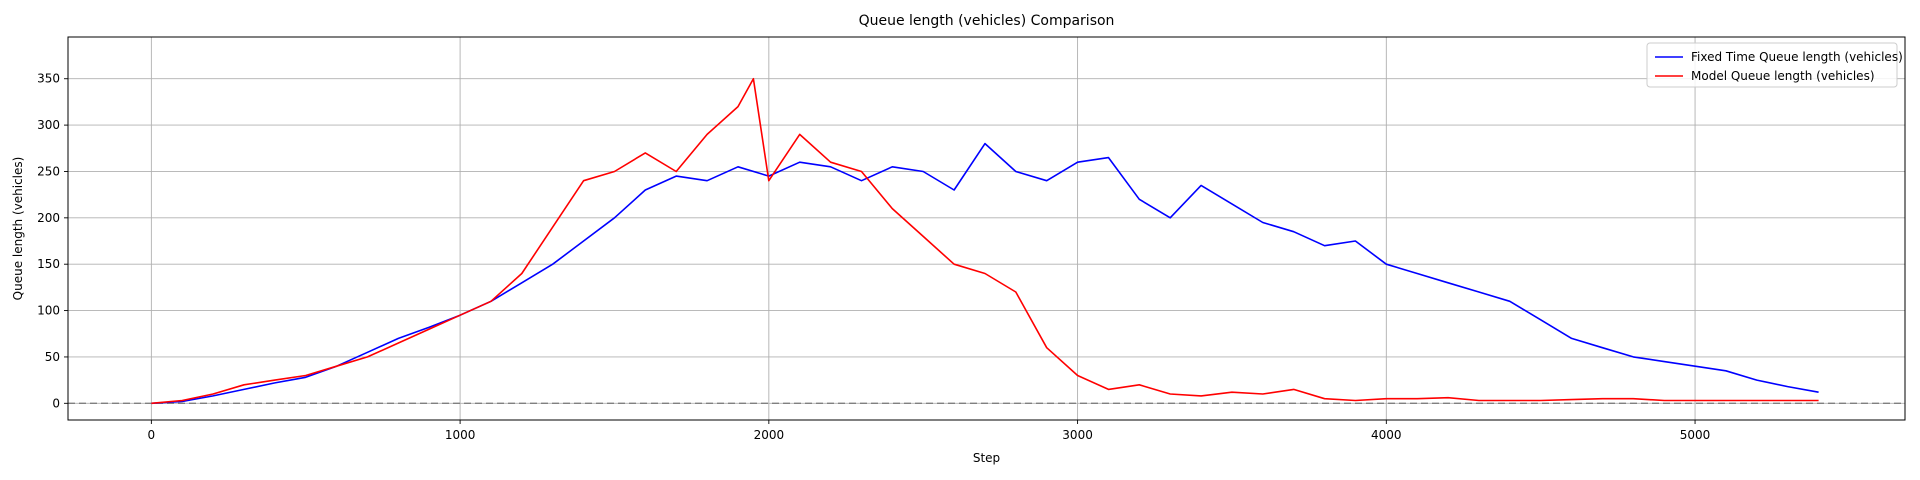 The width and height of the screenshot is (1920, 480). What do you see at coordinates (987, 21) in the screenshot?
I see `chart-title: Queue length (vehicles) Comparison` at bounding box center [987, 21].